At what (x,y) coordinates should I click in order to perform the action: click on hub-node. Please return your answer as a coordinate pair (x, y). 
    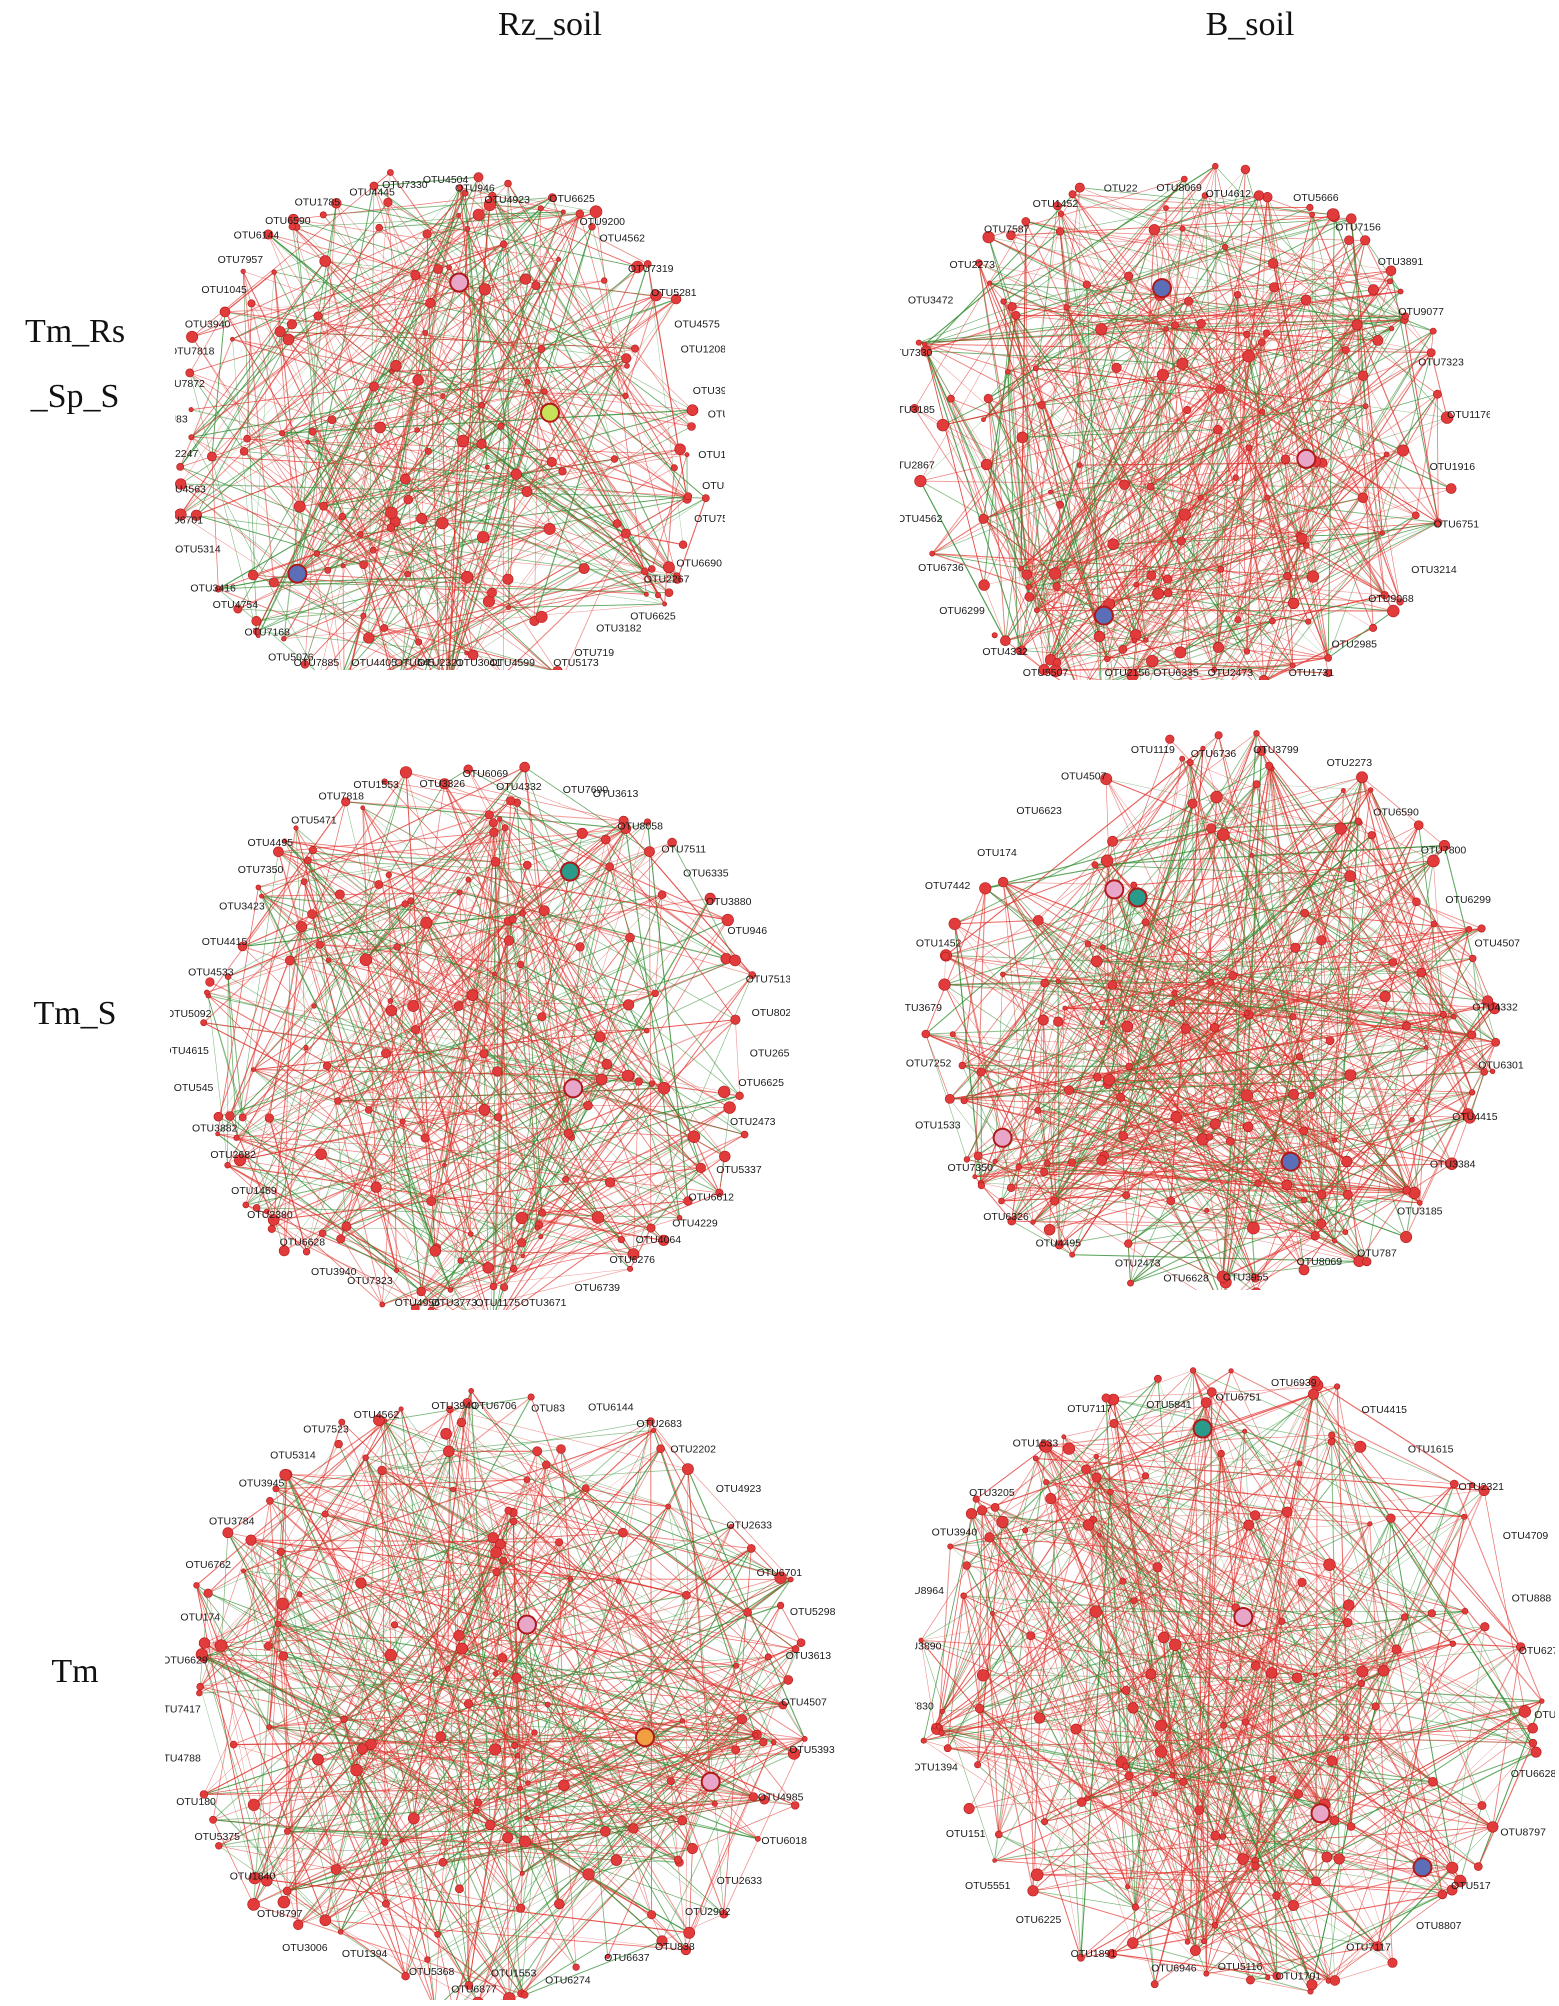
    Looking at the image, I should click on (570, 871).